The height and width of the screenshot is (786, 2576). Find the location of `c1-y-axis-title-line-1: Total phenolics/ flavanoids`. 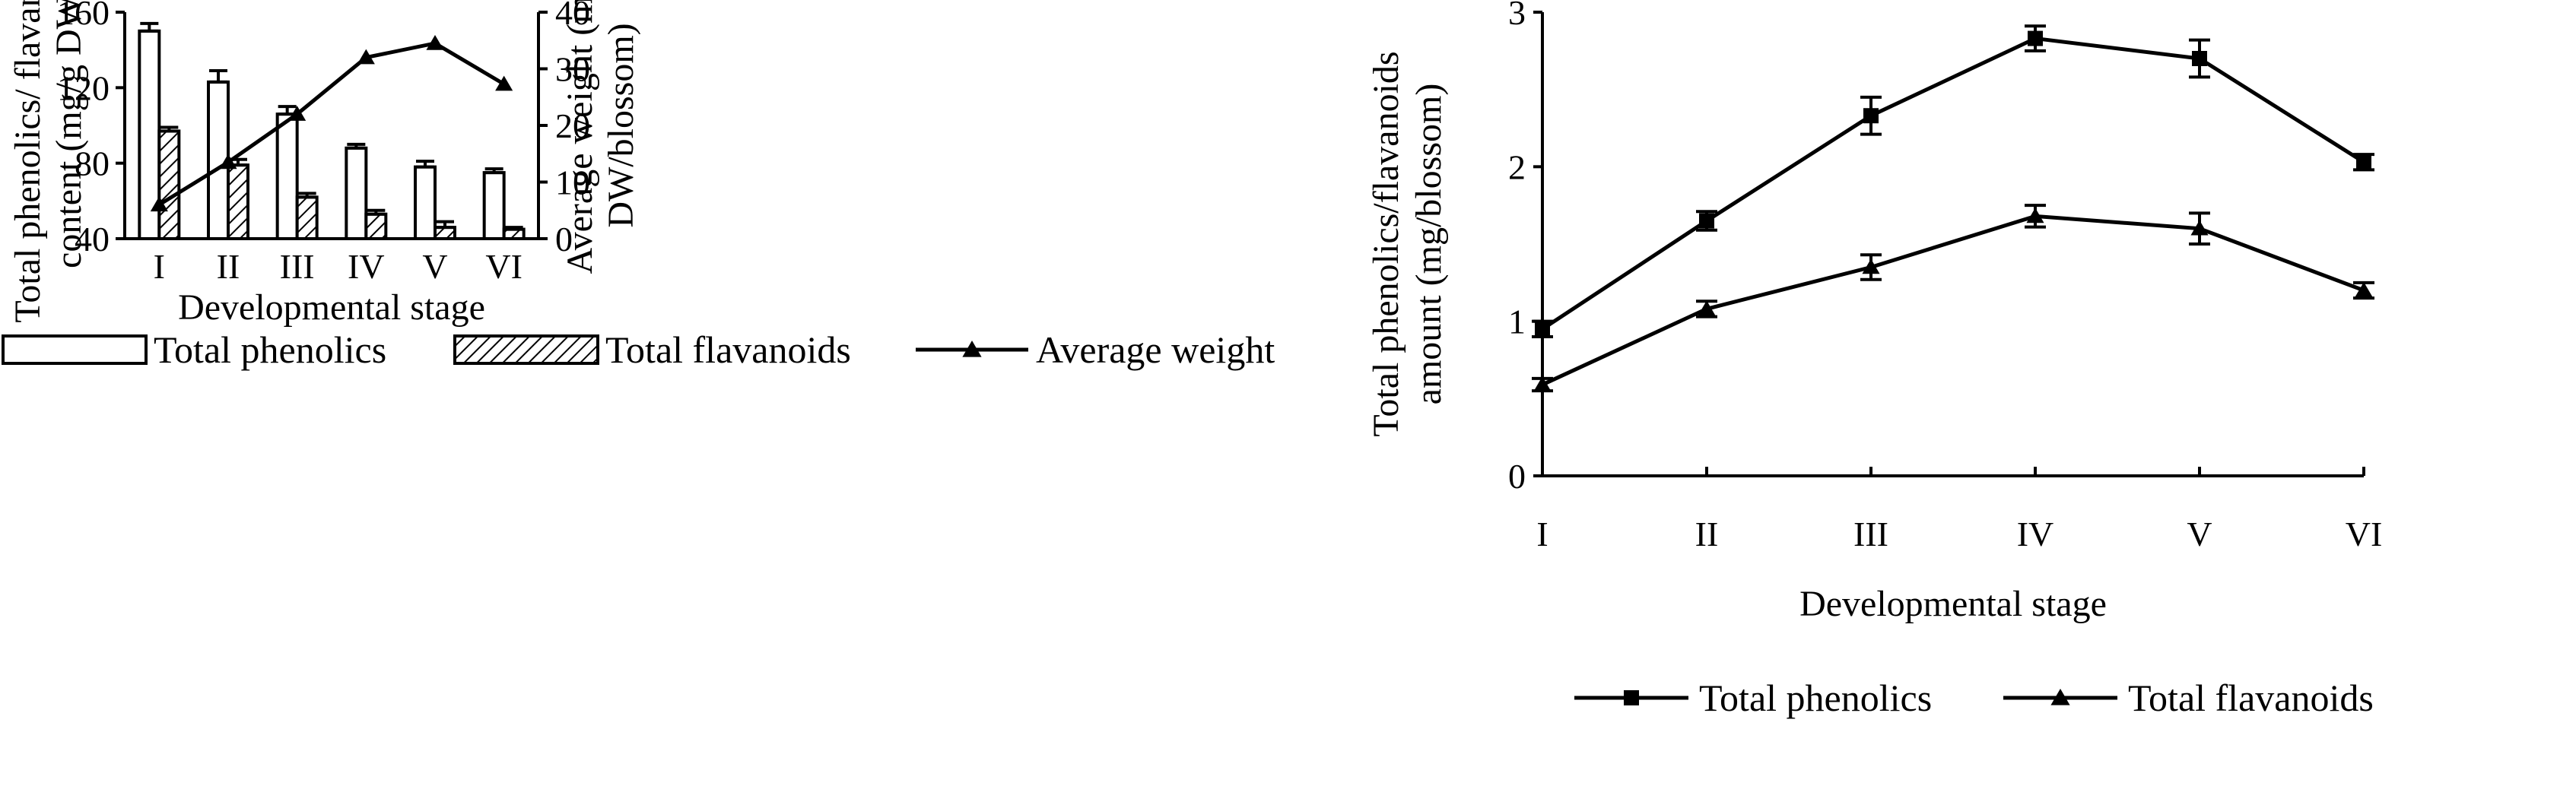

c1-y-axis-title-line-1: Total phenolics/ flavanoids is located at coordinates (28, 161).